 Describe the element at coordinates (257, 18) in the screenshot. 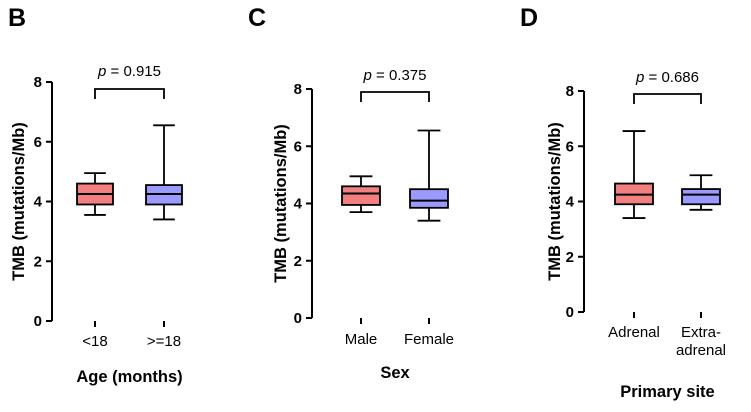

I see `panel-letter: C` at that location.